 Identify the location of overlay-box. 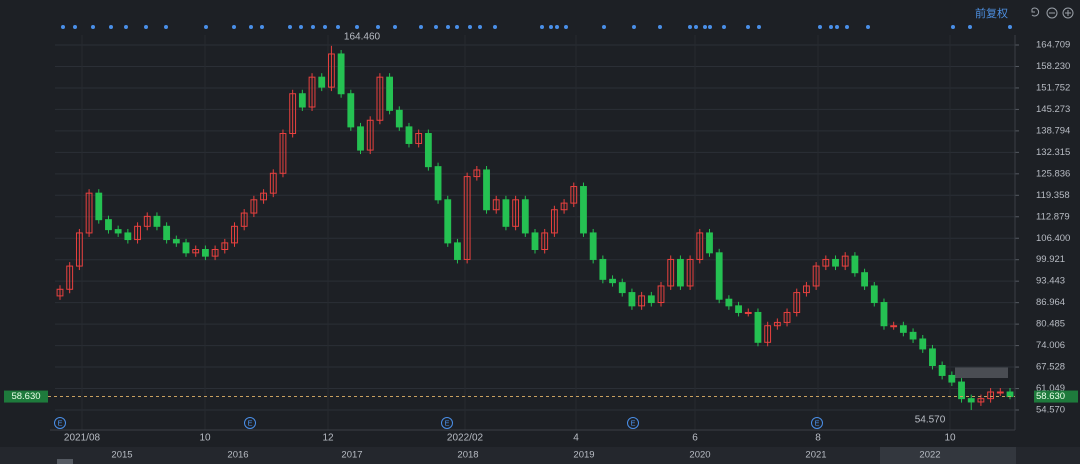
(981, 372).